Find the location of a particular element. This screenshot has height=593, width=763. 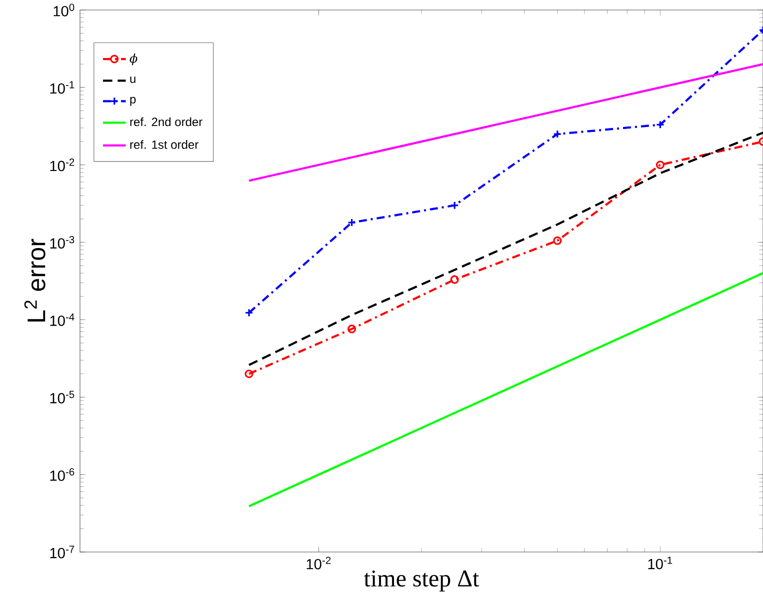

line-series is located at coordinates (505, 122).